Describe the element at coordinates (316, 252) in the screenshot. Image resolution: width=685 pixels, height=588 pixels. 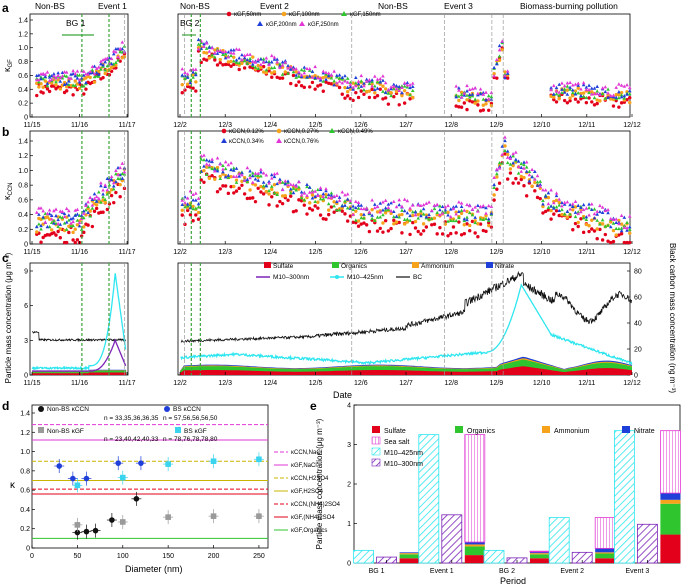
I see `xtick-label: 12/5` at that location.